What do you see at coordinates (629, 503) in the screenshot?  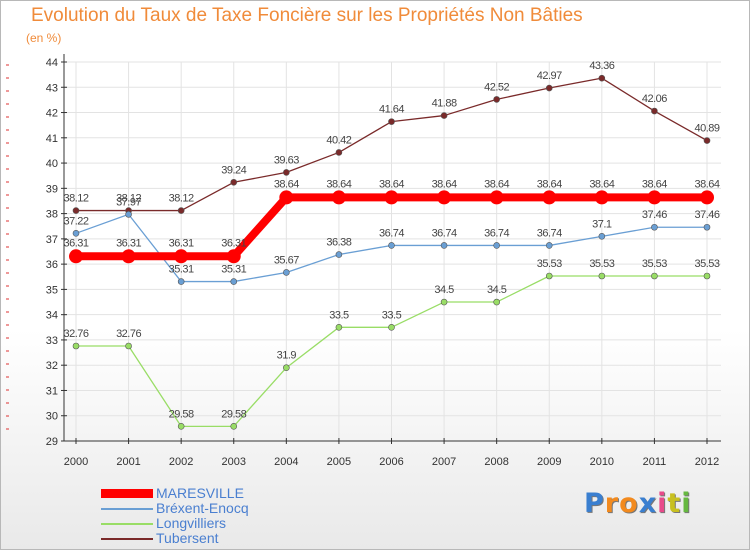 I see `logo-letter: o` at bounding box center [629, 503].